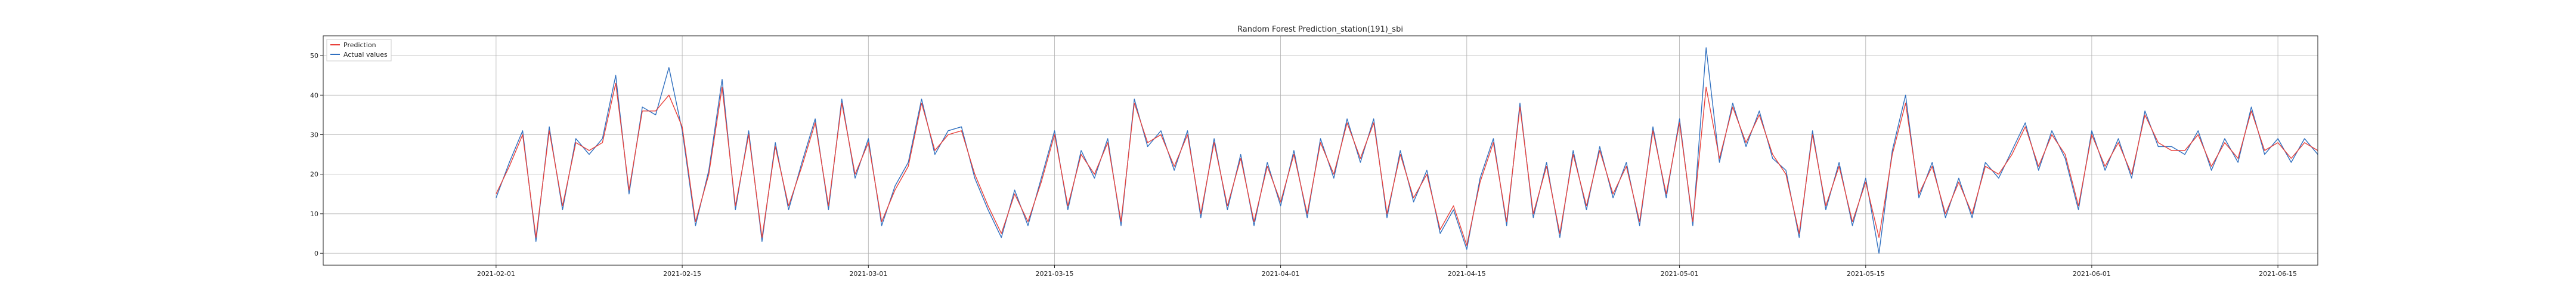  Describe the element at coordinates (496, 274) in the screenshot. I see `x-tick-label: 2021-02-01` at that location.